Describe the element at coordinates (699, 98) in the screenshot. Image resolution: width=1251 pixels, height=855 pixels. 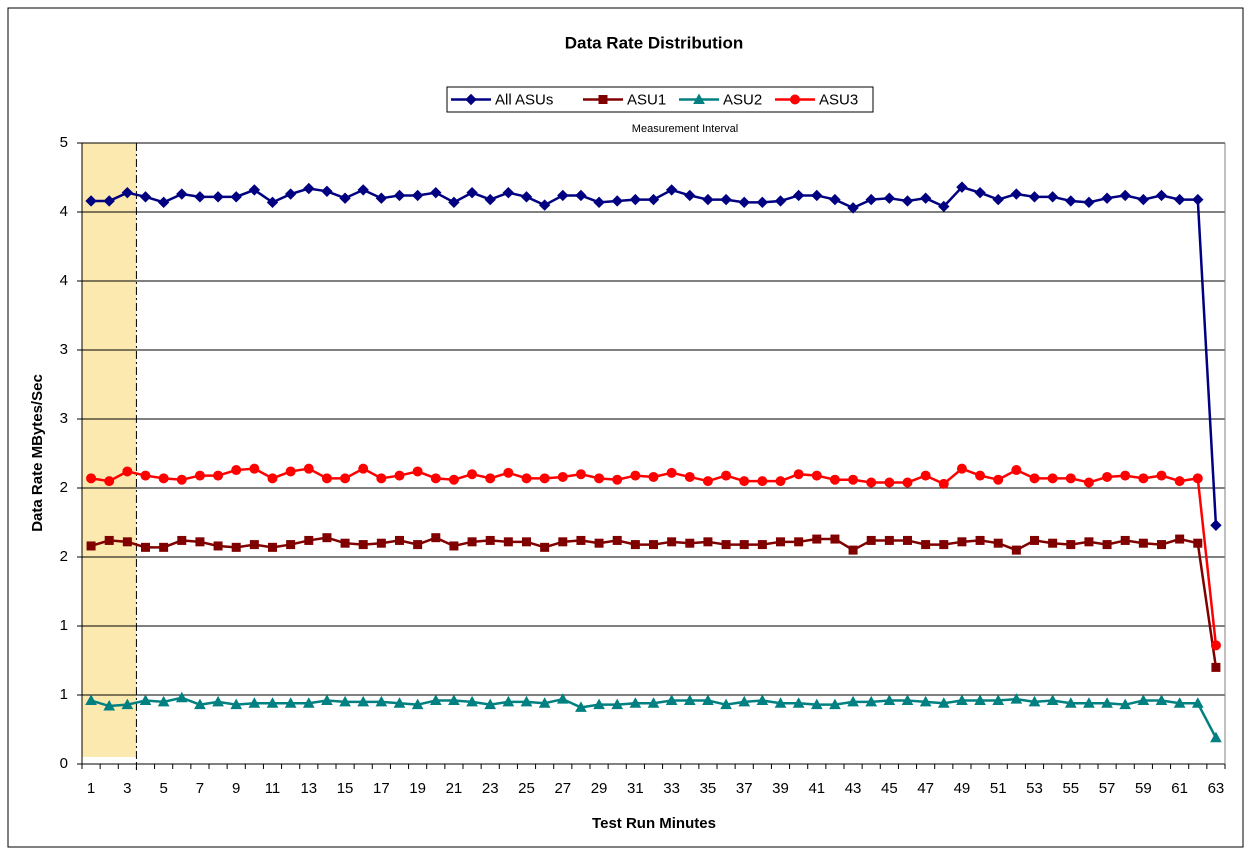
I see `legend-marker` at that location.